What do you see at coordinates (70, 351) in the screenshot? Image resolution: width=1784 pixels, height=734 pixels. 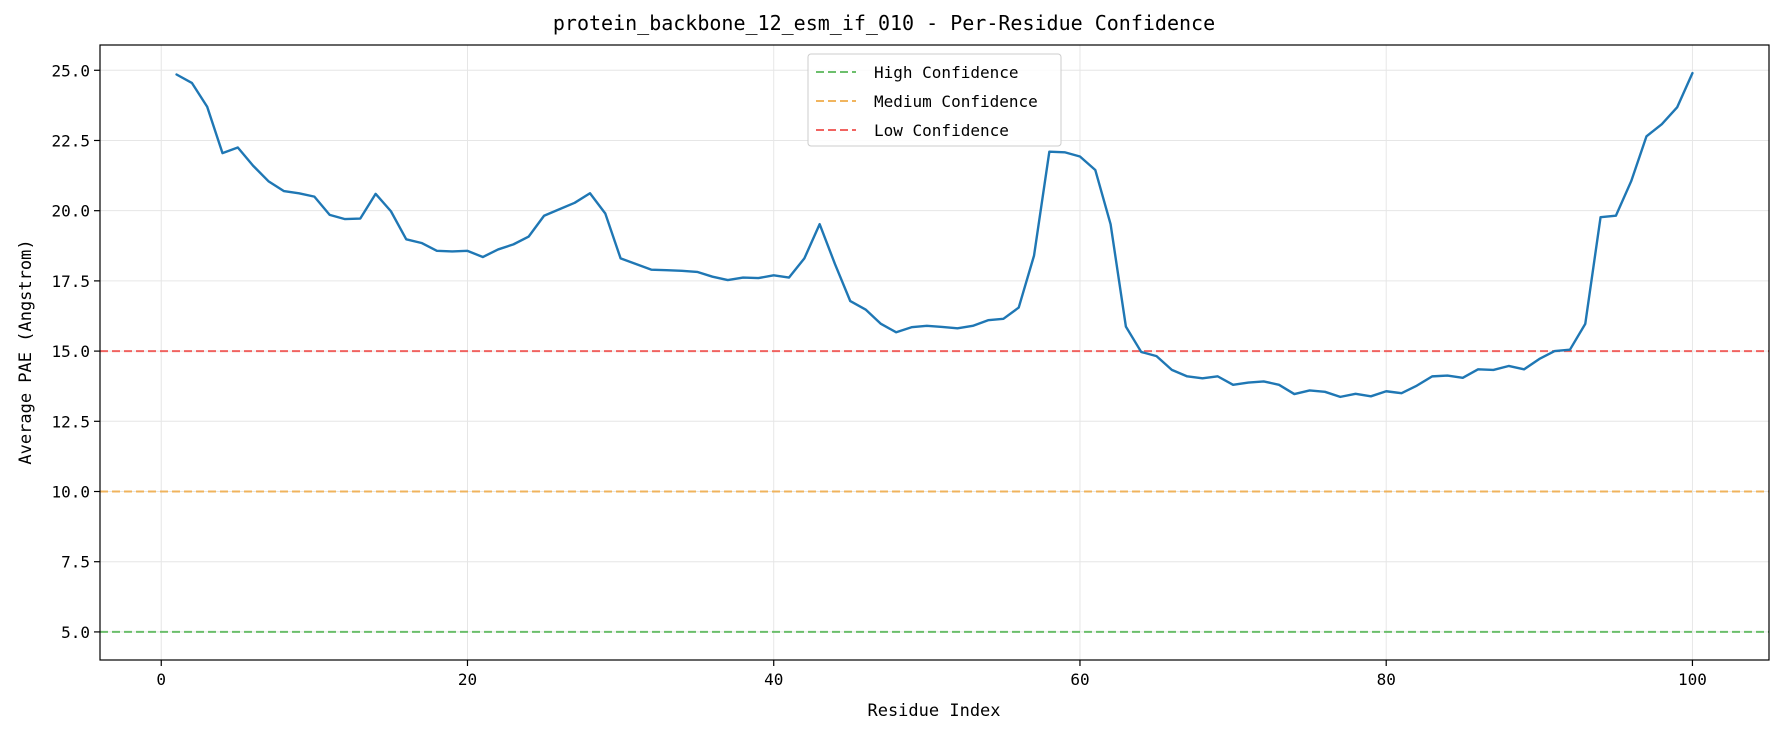 I see `y-tick-label: 15.0` at bounding box center [70, 351].